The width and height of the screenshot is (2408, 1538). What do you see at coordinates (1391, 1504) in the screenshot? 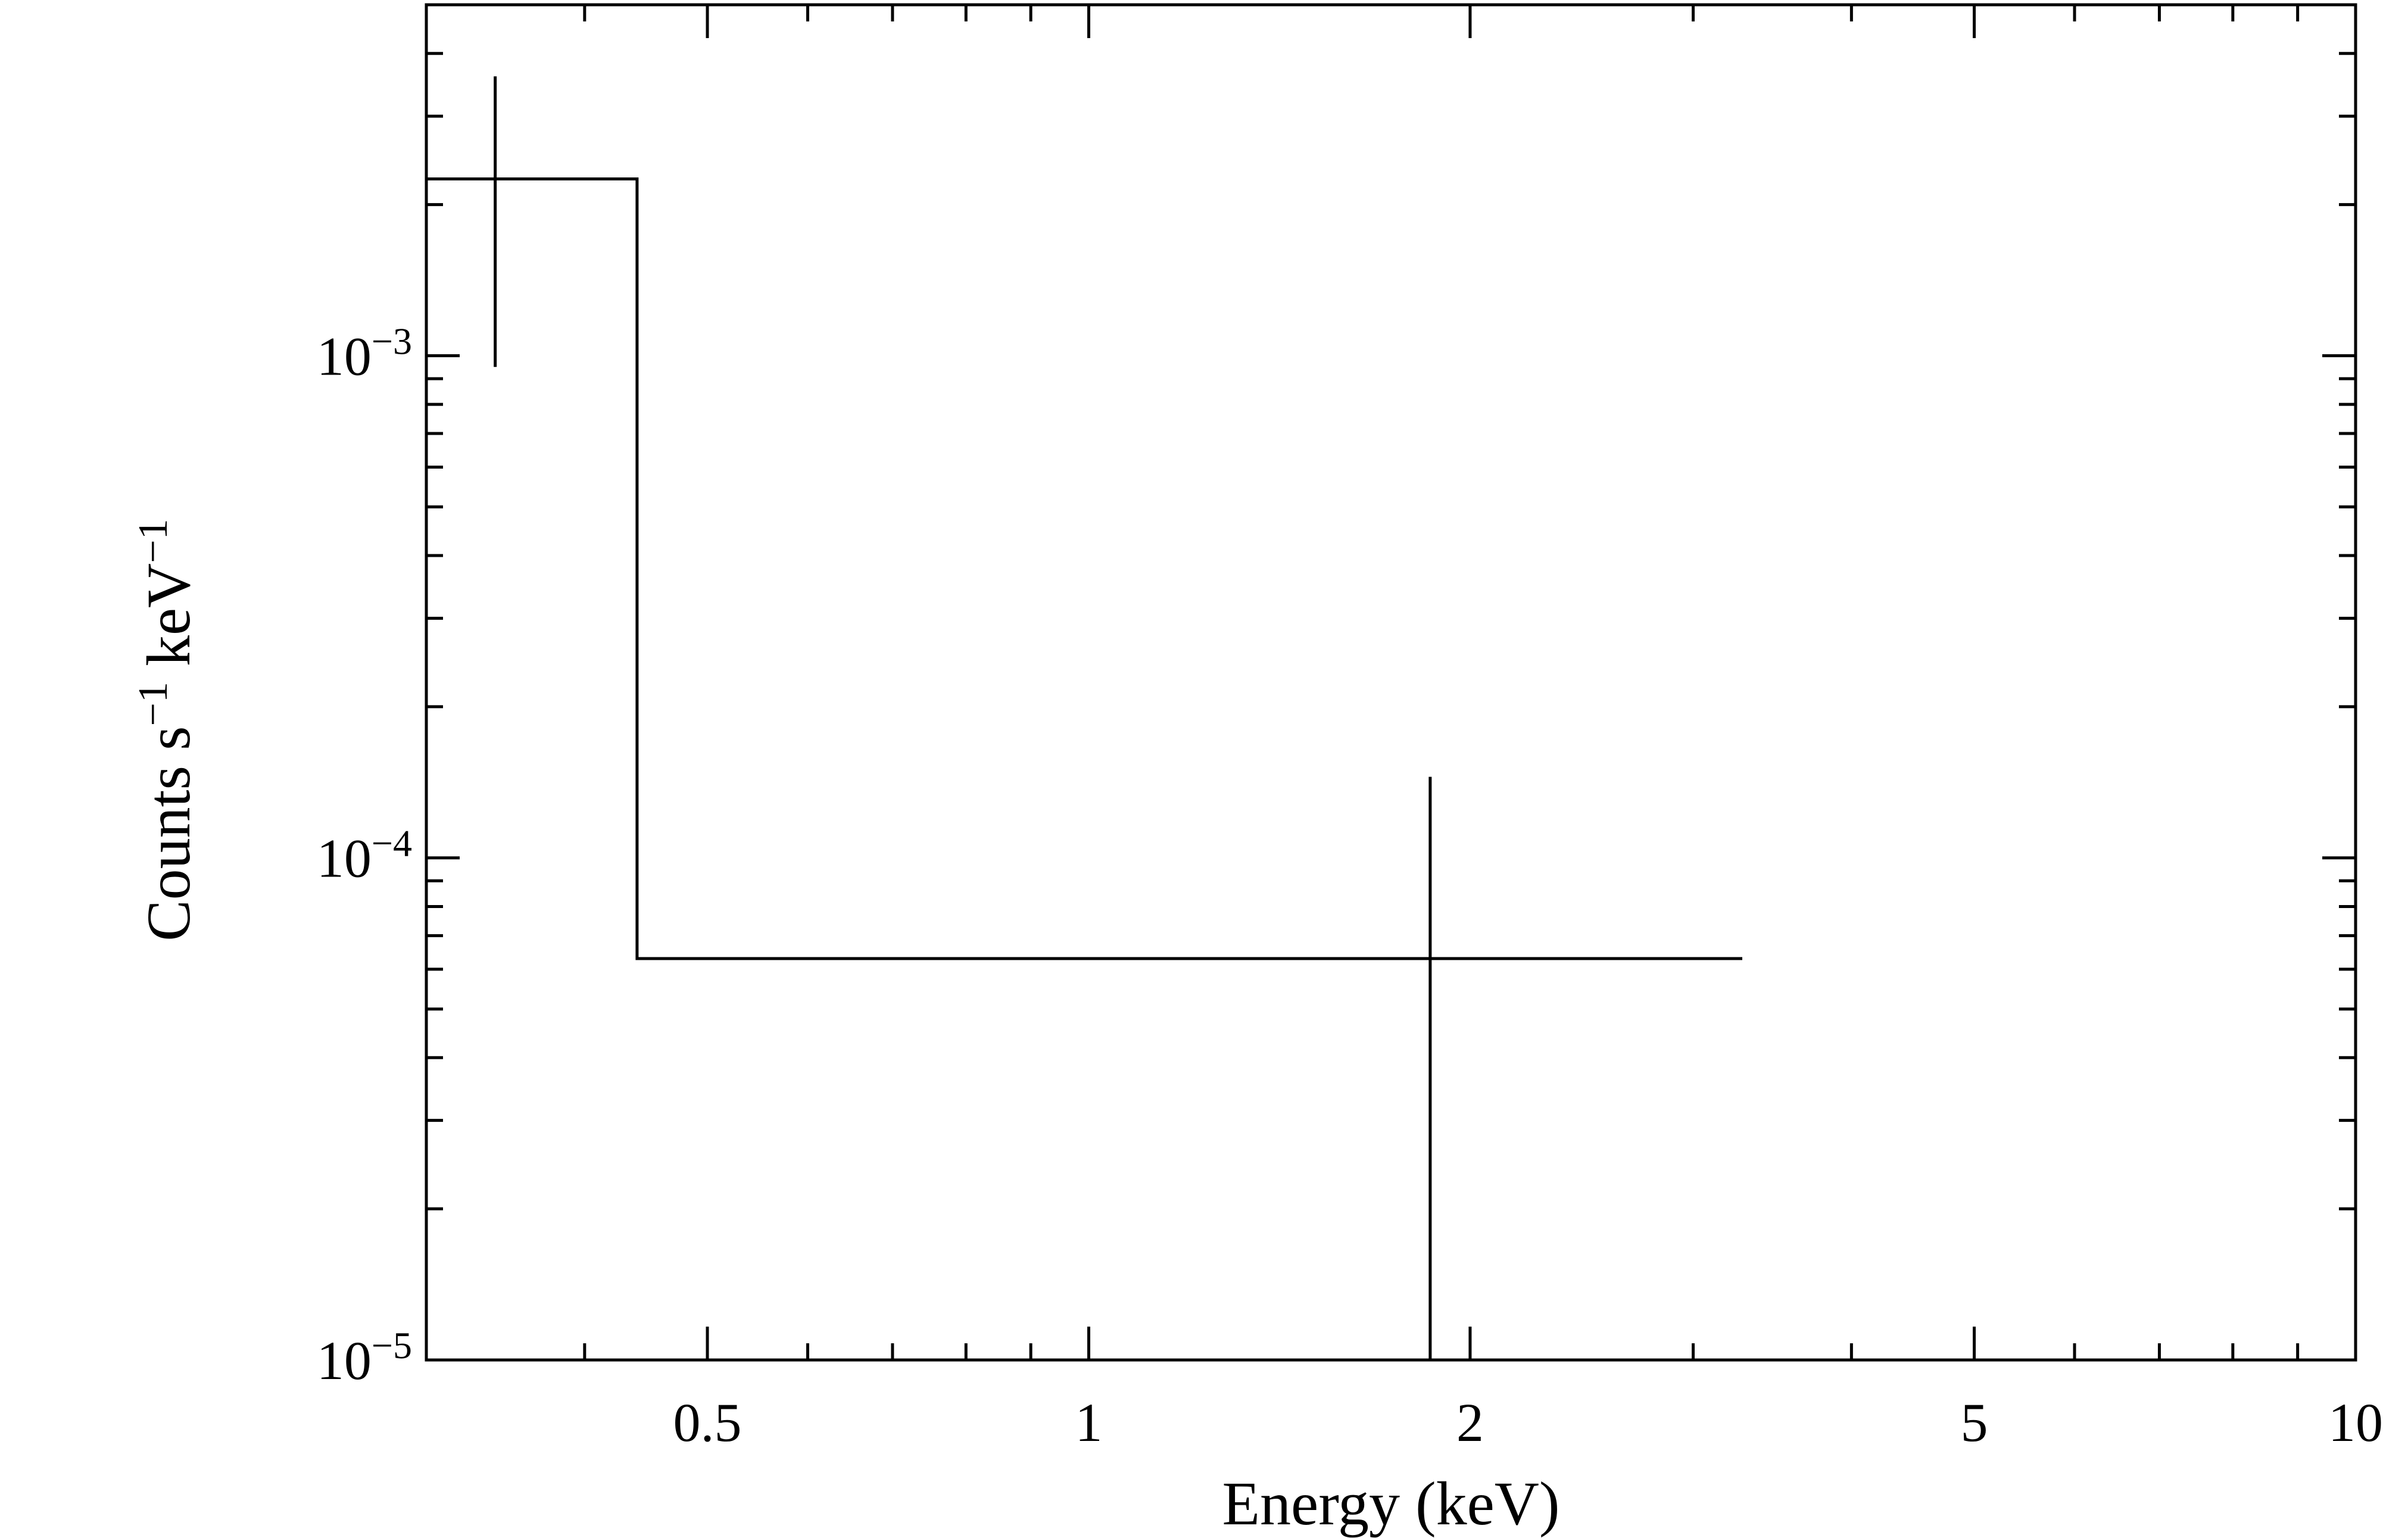
I see `x-axis-title: Energy (keV)` at bounding box center [1391, 1504].